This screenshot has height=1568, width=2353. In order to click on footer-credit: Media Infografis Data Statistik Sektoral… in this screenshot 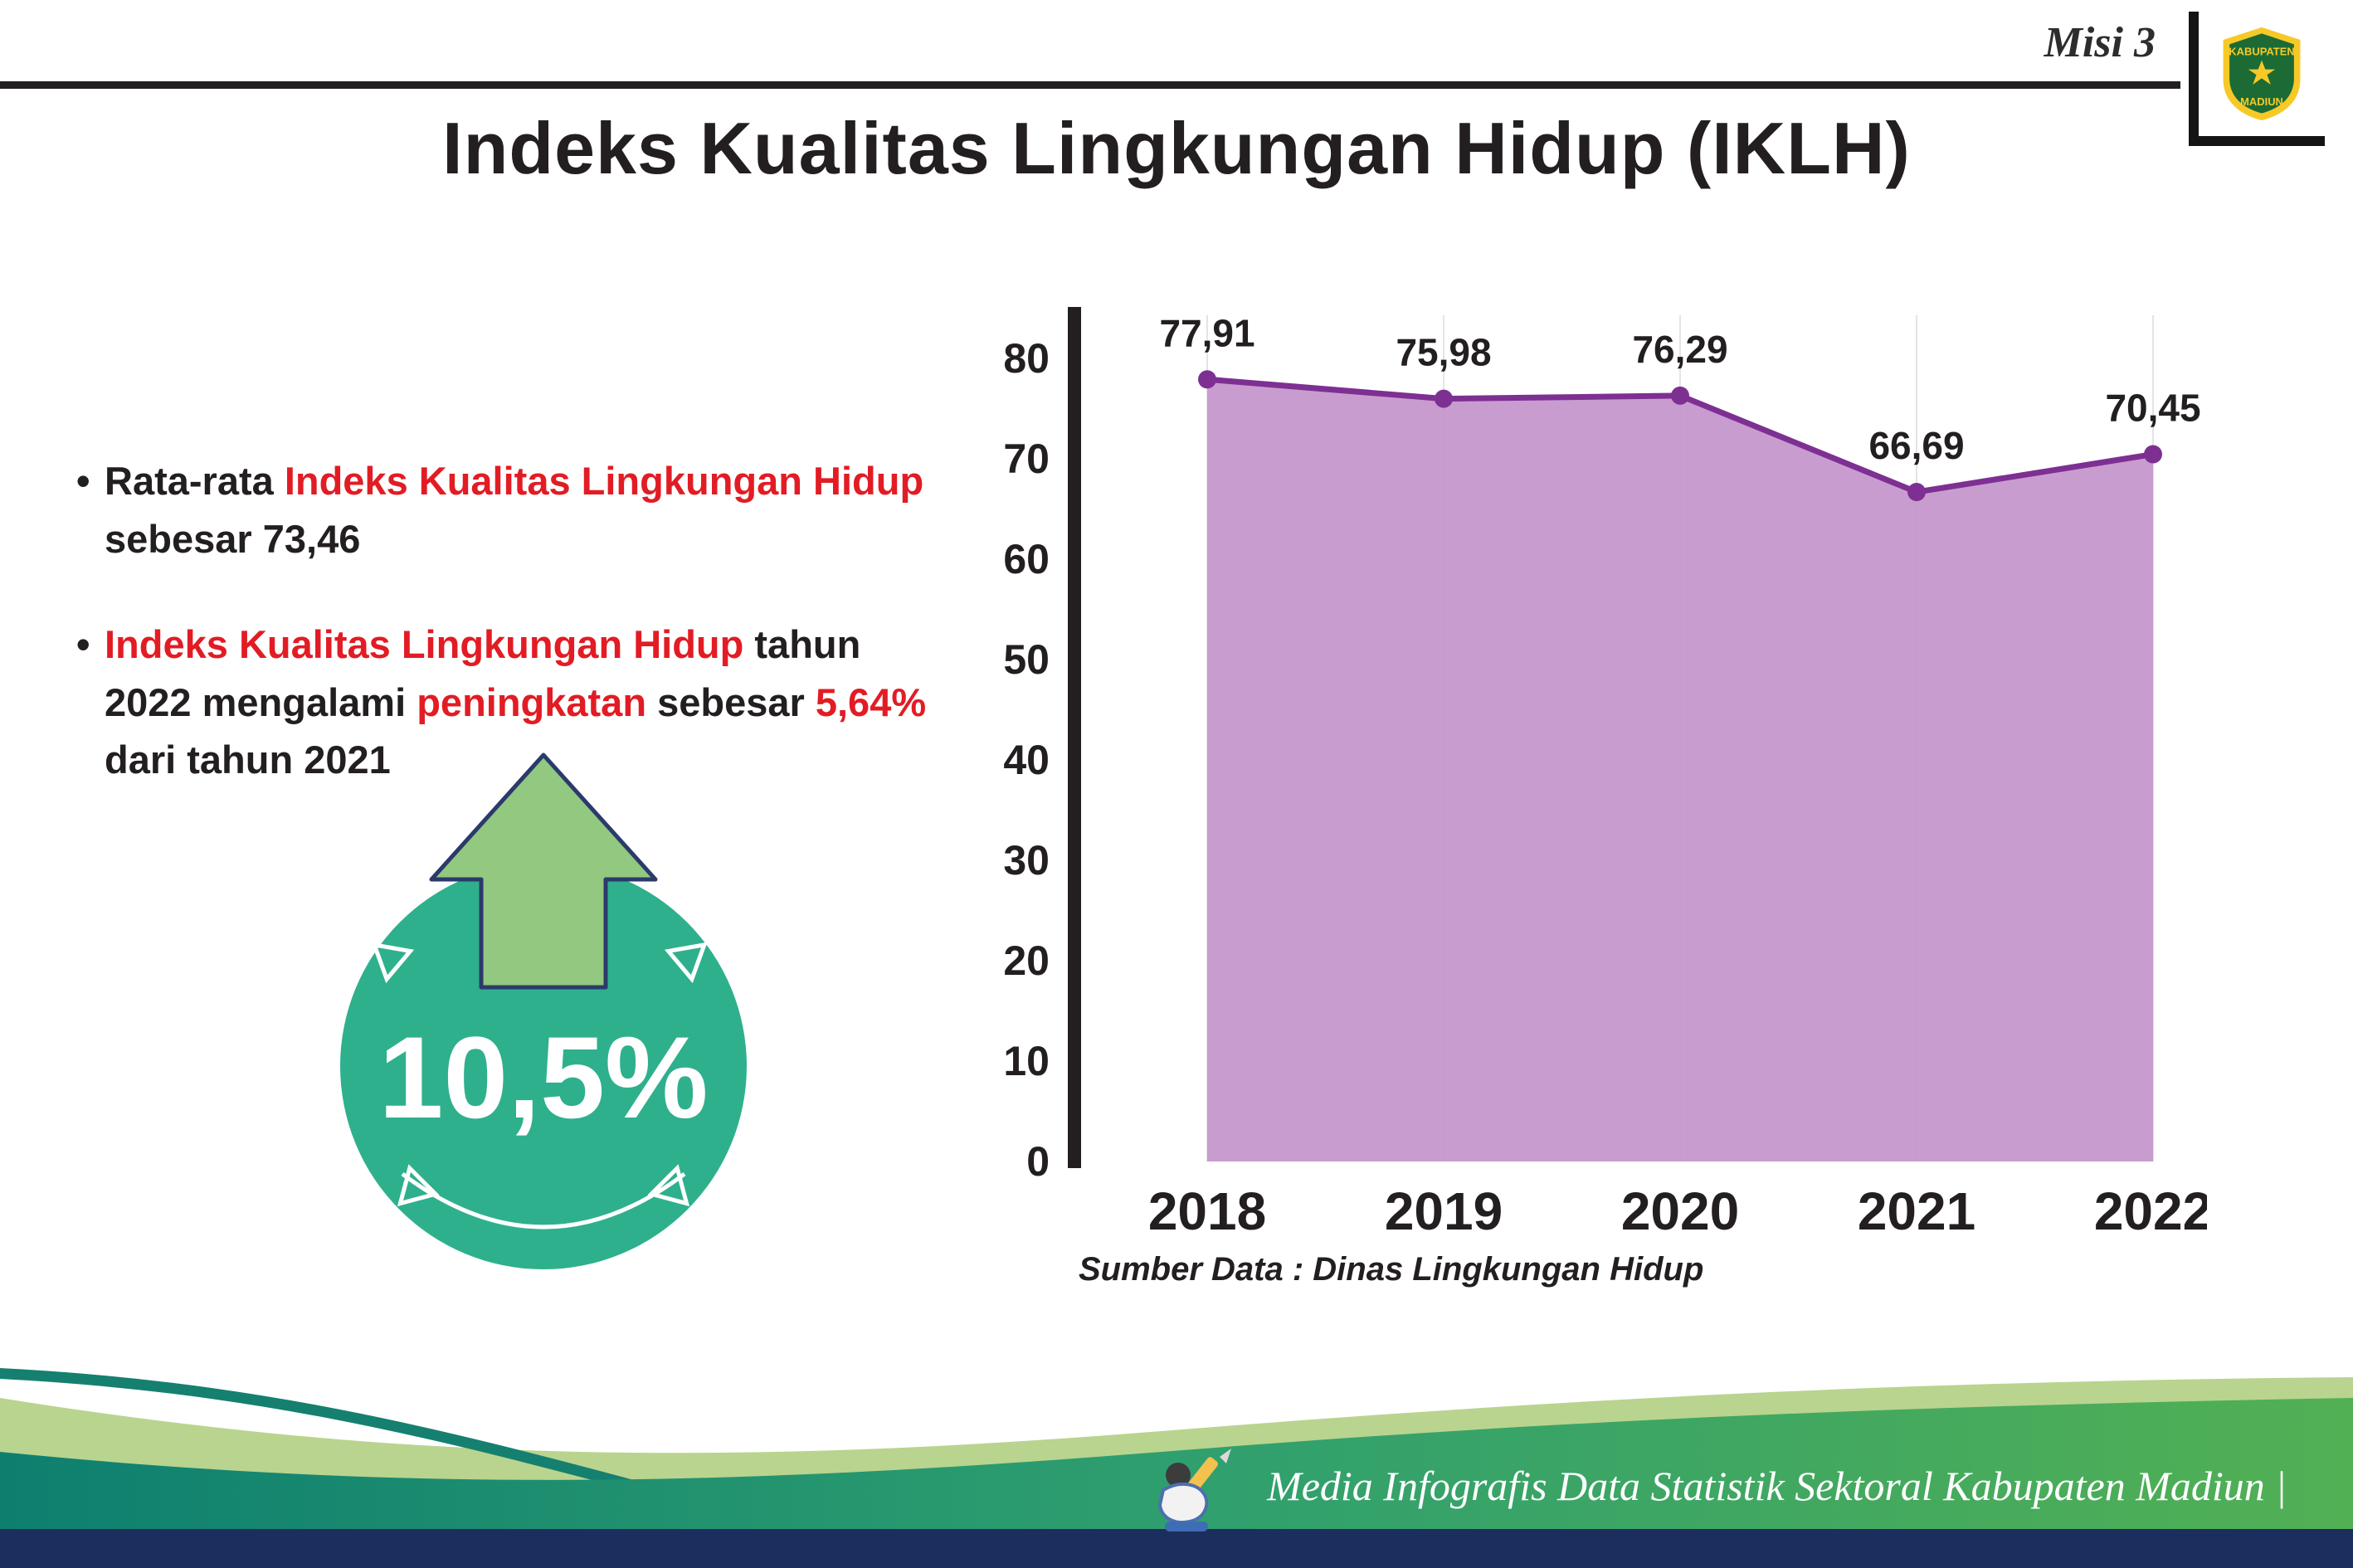, I will do `click(1777, 1486)`.